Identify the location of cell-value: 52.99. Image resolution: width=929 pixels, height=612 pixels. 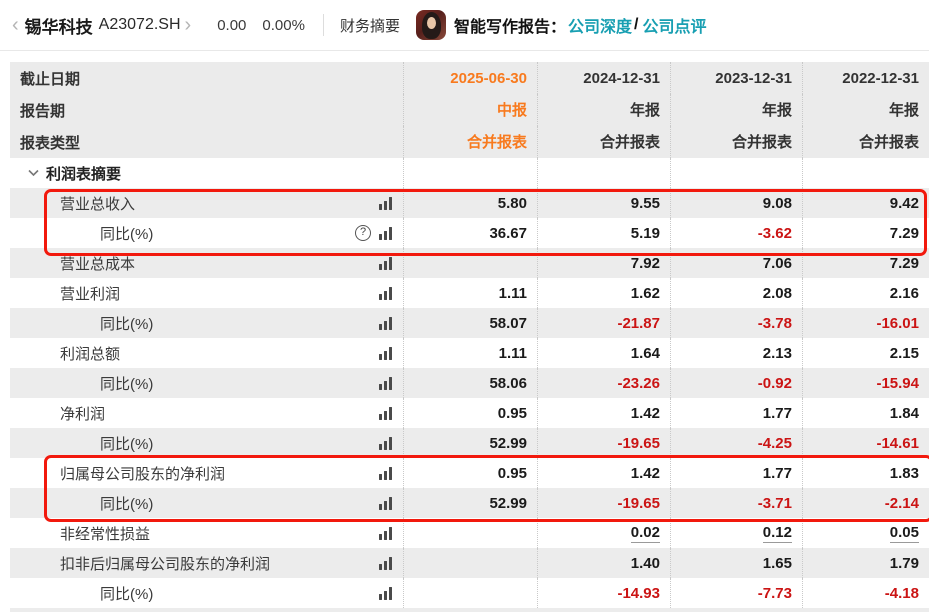
(508, 503).